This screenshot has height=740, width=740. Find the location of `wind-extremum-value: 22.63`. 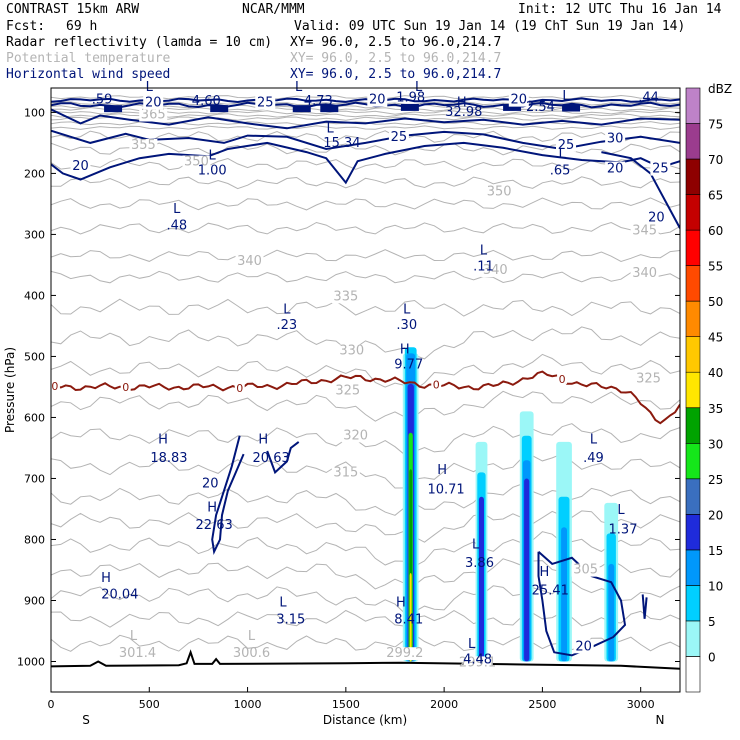

wind-extremum-value: 22.63 is located at coordinates (214, 525).